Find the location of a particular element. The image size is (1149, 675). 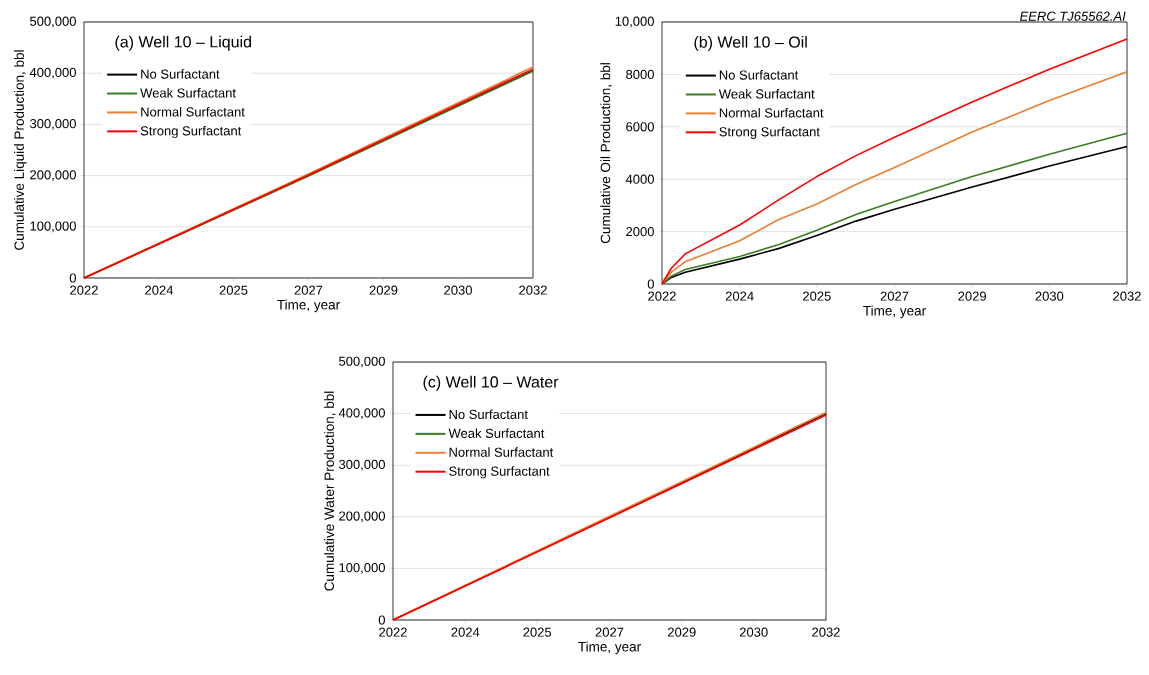

y-axis-title: Cumulative Oil Production, bbl is located at coordinates (606, 153).